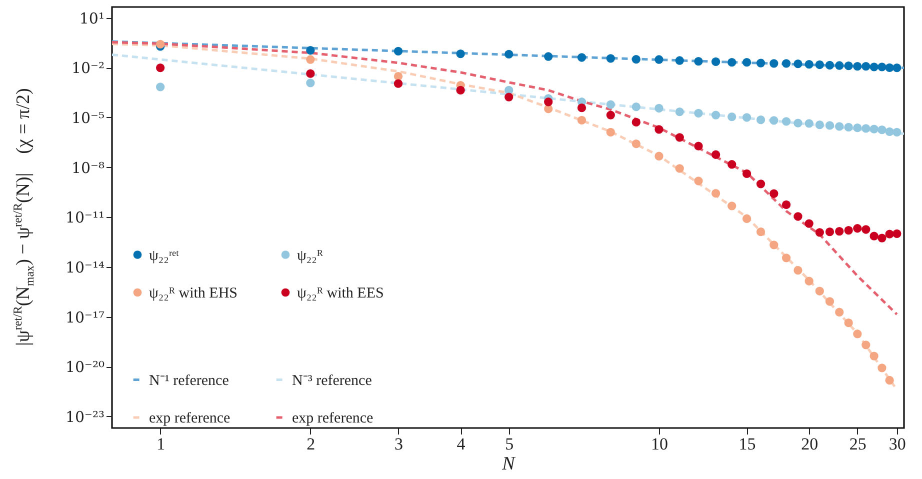 Image resolution: width=922 pixels, height=479 pixels. Describe the element at coordinates (398, 444) in the screenshot. I see `x-tick-label: 3` at that location.